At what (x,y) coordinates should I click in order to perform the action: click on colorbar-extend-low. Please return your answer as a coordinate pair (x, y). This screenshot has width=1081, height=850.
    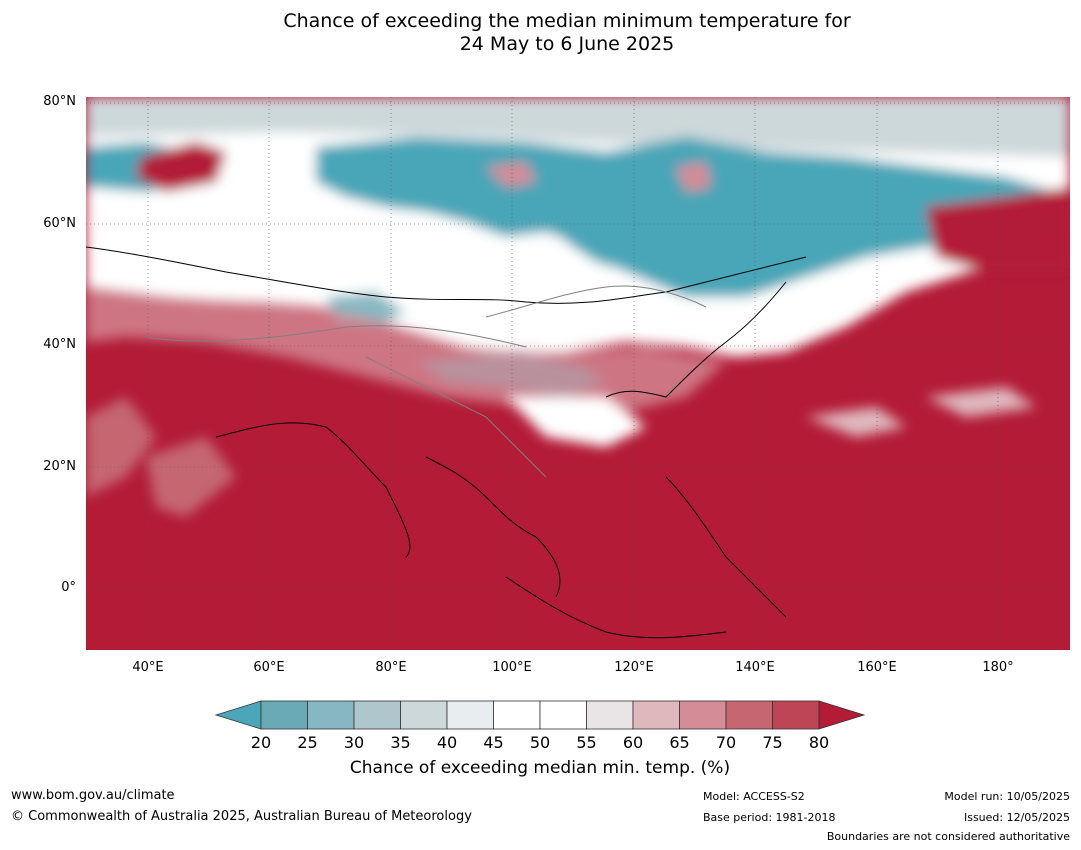
    Looking at the image, I should click on (238, 715).